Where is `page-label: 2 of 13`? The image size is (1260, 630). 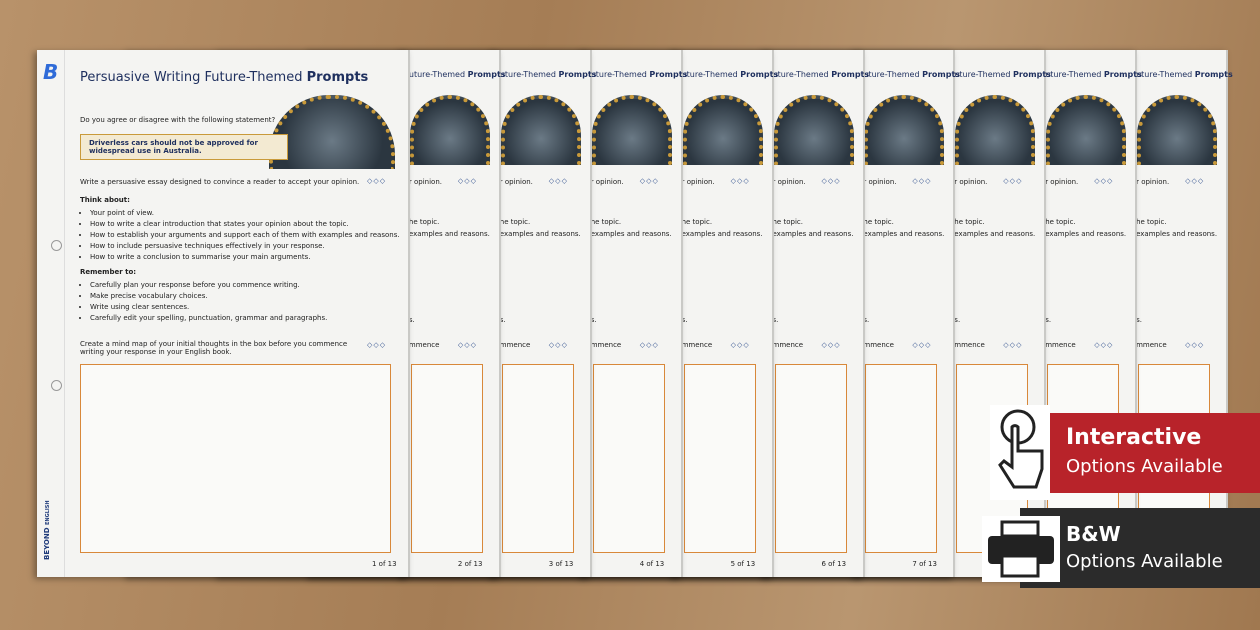
page-label: 2 of 13 is located at coordinates (470, 564).